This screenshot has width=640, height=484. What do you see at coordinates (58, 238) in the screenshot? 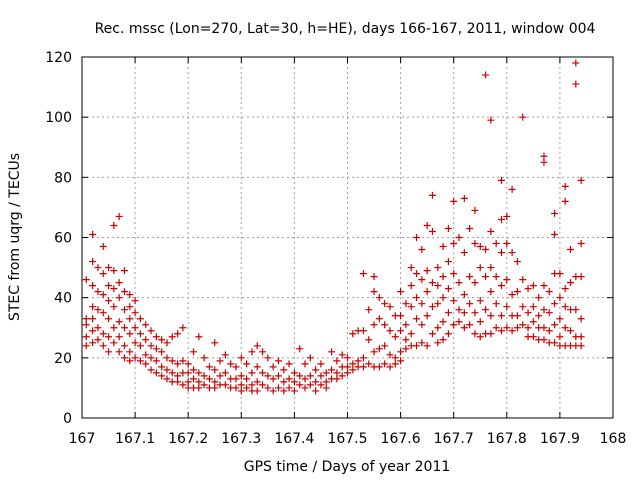
I see `y-axis-tick-labels: 0 20 40 60 80 100 120` at bounding box center [58, 238].